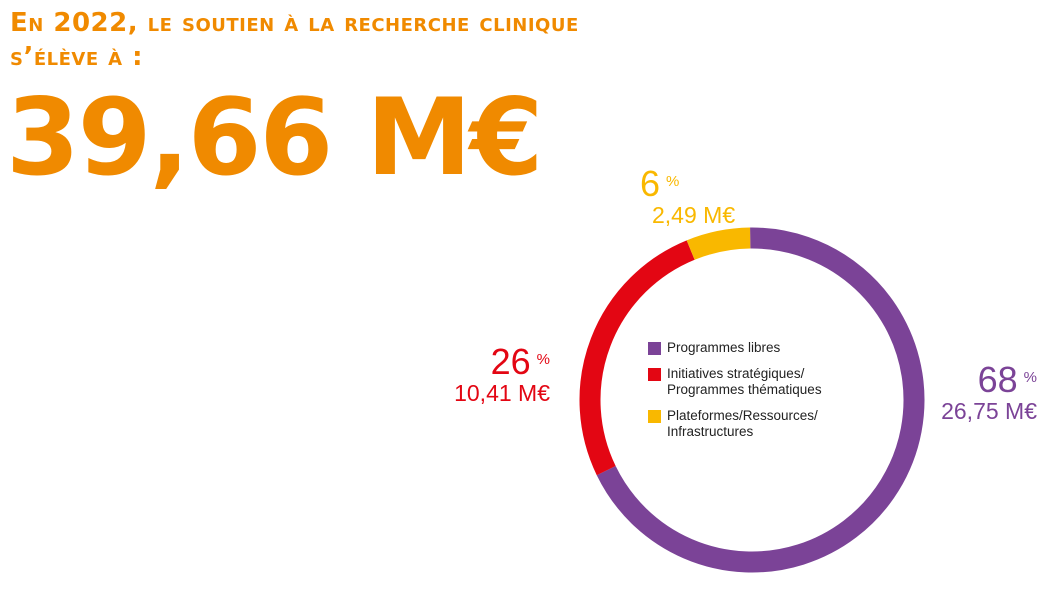 This screenshot has width=1060, height=594. Describe the element at coordinates (475, 374) in the screenshot. I see `slice-label-initiatives: 26% 10,41 M€` at that location.